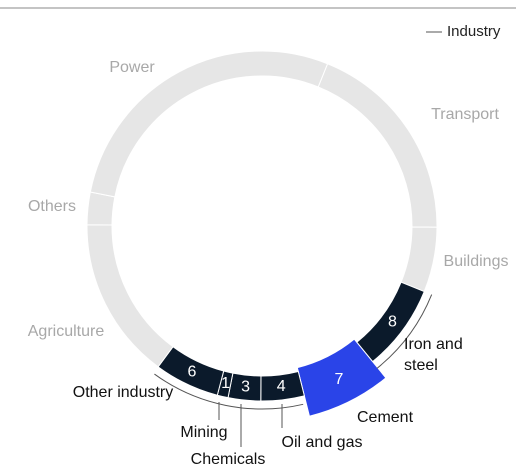  What do you see at coordinates (465, 114) in the screenshot?
I see `category-label: Transport` at bounding box center [465, 114].